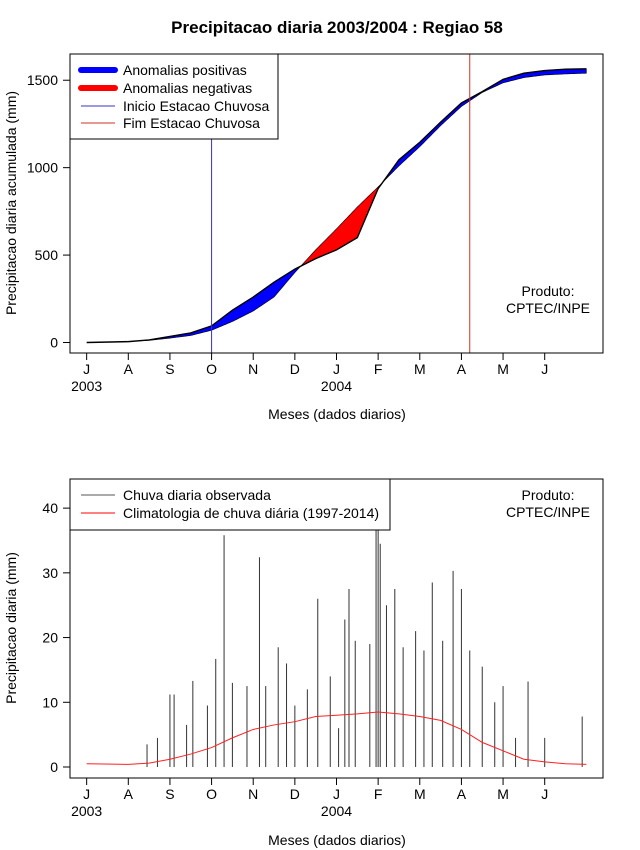 The height and width of the screenshot is (850, 640). What do you see at coordinates (50, 638) in the screenshot?
I see `y-tick-label-2-2: 20` at bounding box center [50, 638].